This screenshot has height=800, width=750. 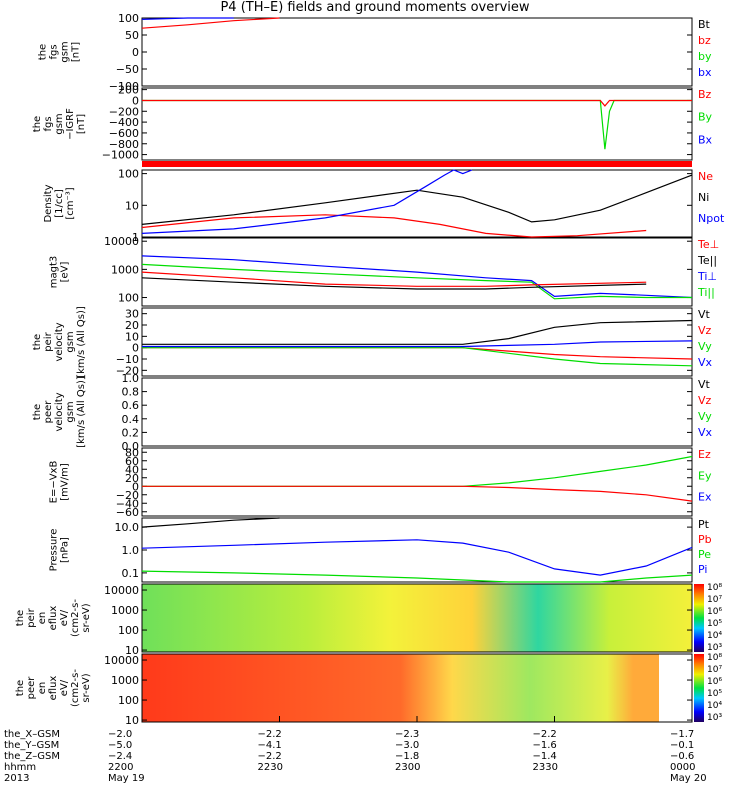 What do you see at coordinates (53, 618) in the screenshot?
I see `y-axis-label: eflux` at bounding box center [53, 618].